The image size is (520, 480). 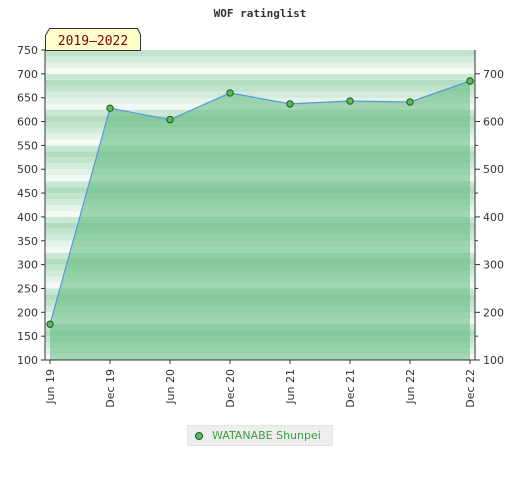 What do you see at coordinates (266, 435) in the screenshot?
I see `legend-label: WATANABE Shunpei` at bounding box center [266, 435].